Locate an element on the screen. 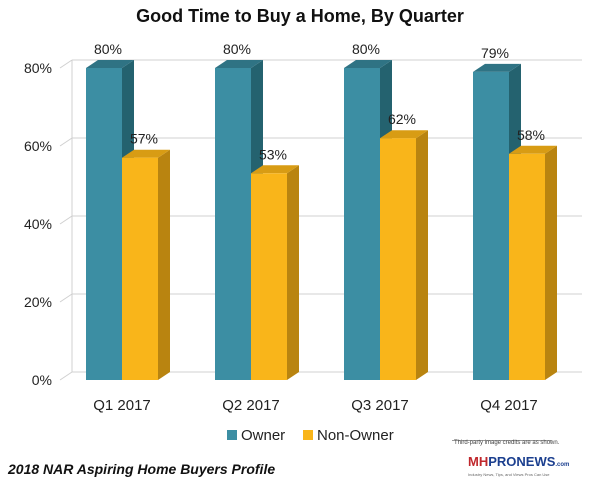  y-tick-label: 60% is located at coordinates (38, 146).